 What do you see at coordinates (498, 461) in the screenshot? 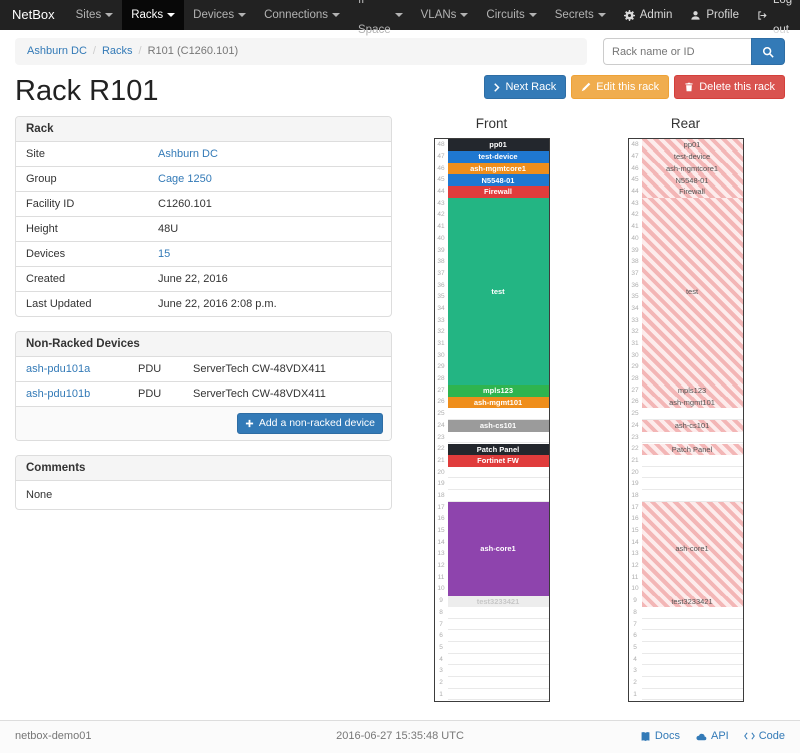
I see `device-fortinet-fw-front: Fortinet FW` at bounding box center [498, 461].